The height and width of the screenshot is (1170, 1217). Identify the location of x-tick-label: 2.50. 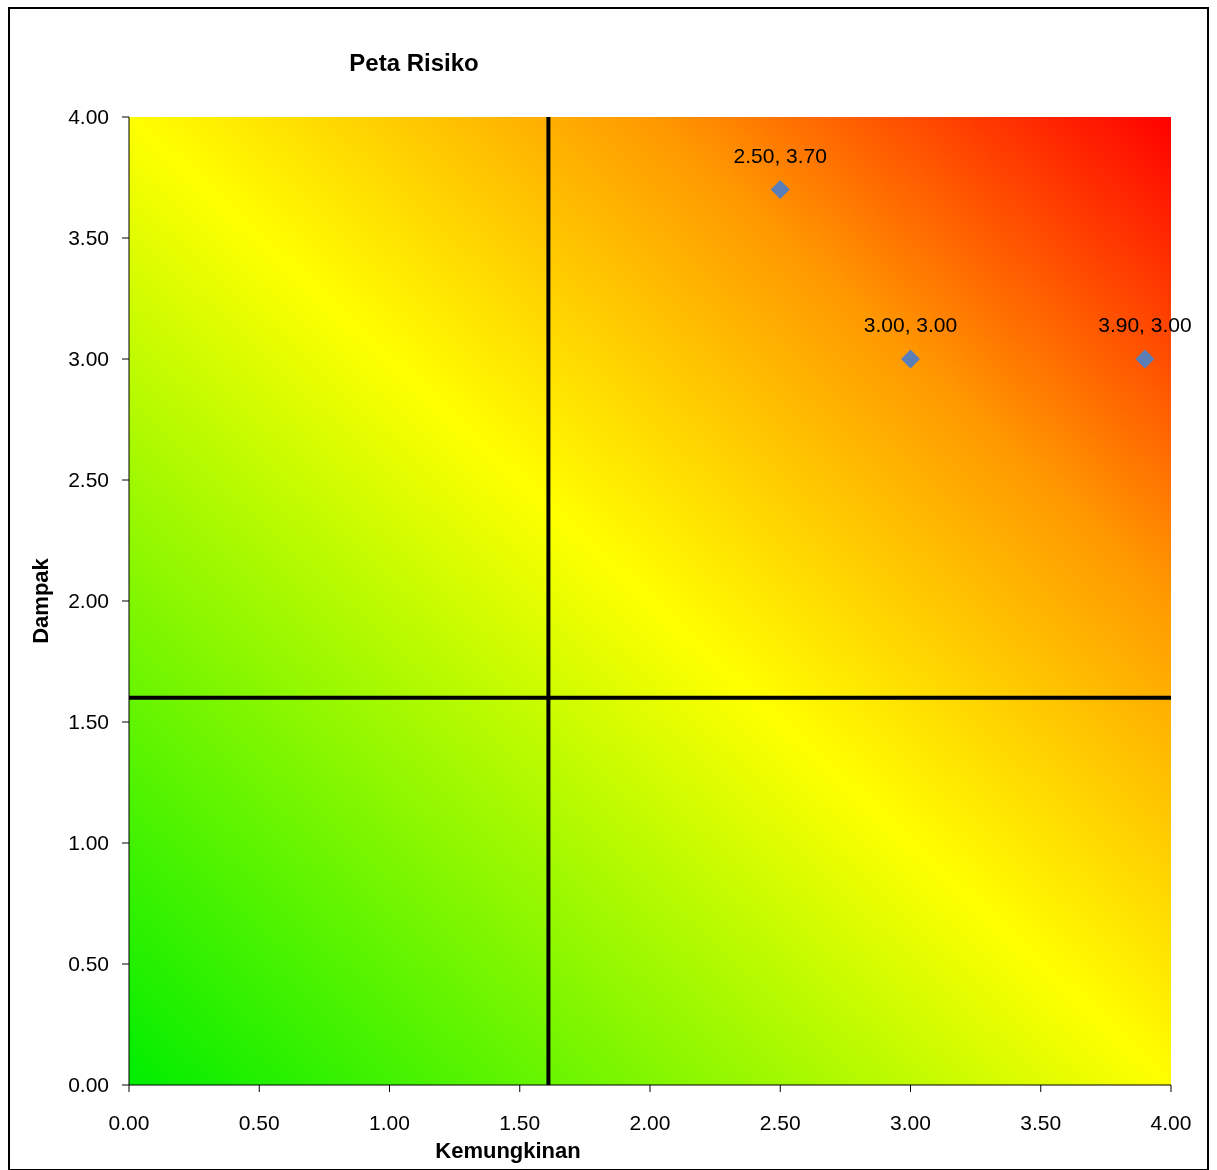
(780, 1122).